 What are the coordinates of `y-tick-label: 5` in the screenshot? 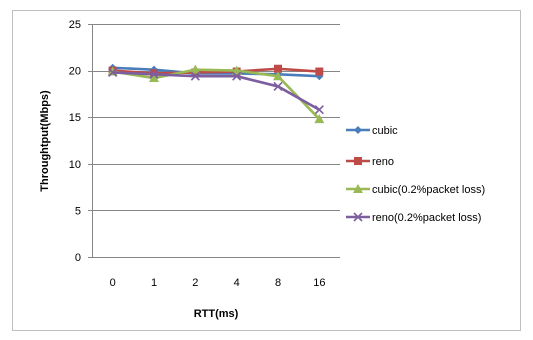 It's located at (78, 211).